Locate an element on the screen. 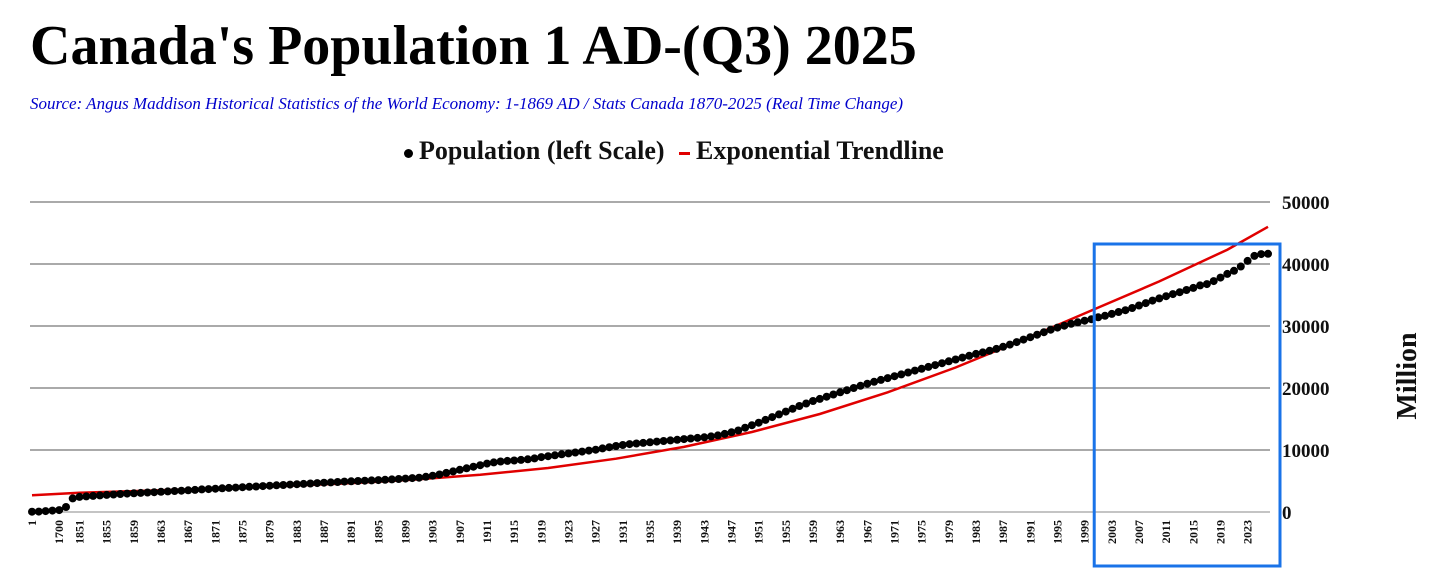 Image resolution: width=1456 pixels, height=581 pixels. x-tick-label: 1995 is located at coordinates (1057, 532).